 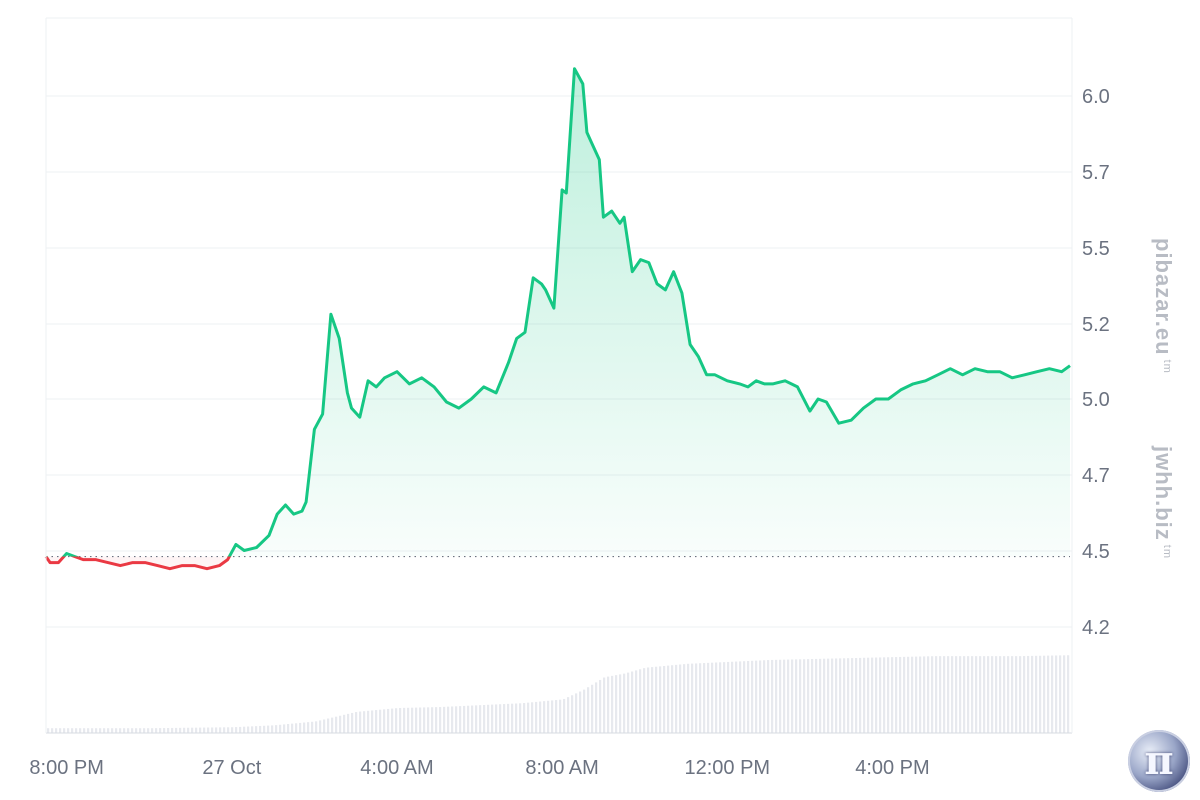 I want to click on y-tick-label: 4.5, so click(x=1096, y=552).